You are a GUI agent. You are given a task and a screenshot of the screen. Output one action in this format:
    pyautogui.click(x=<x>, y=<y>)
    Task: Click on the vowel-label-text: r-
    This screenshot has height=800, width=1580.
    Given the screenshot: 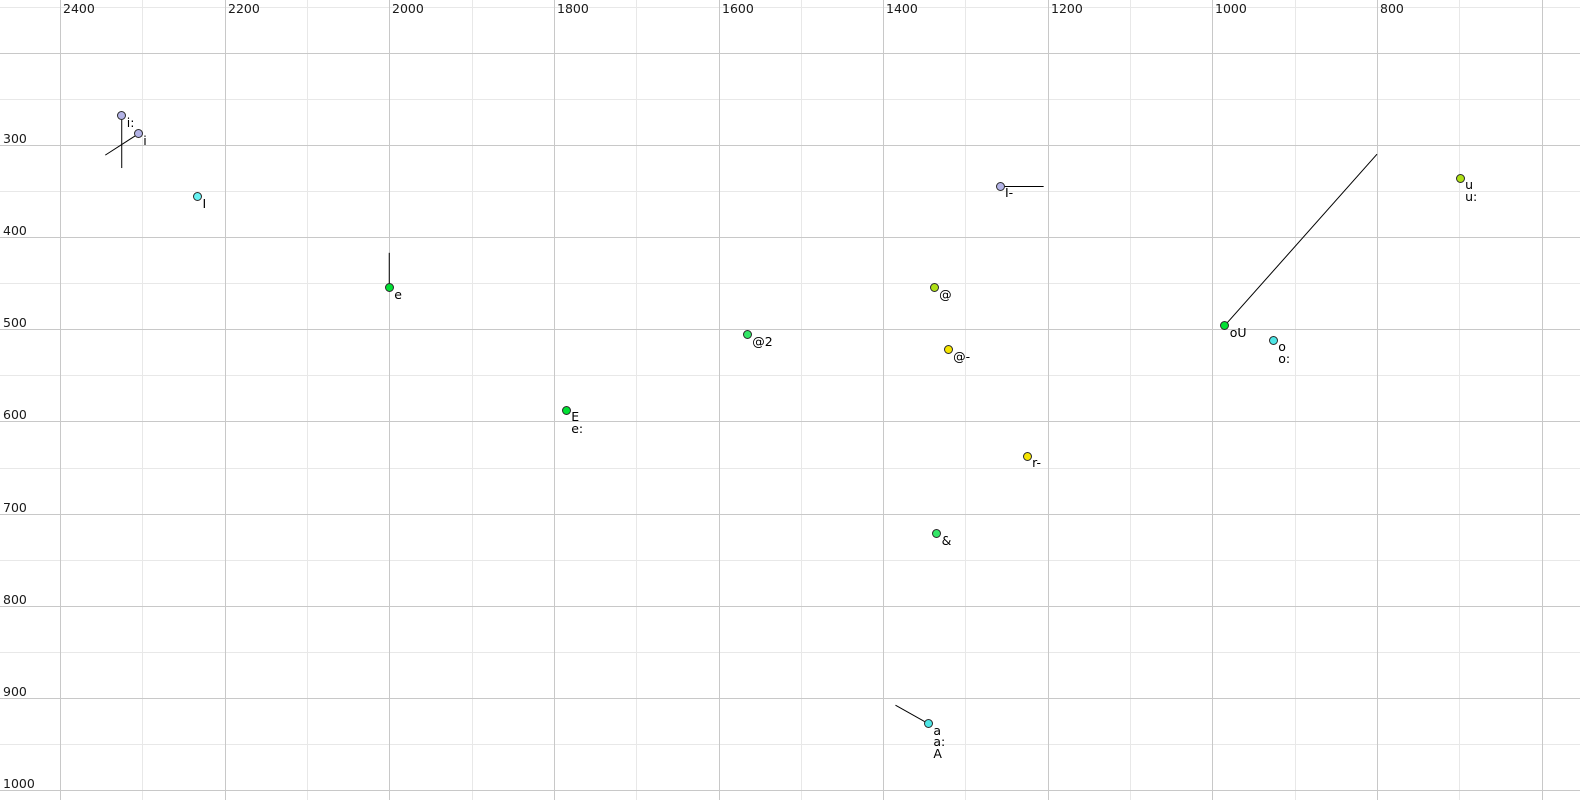 What is the action you would take?
    pyautogui.click(x=1037, y=463)
    